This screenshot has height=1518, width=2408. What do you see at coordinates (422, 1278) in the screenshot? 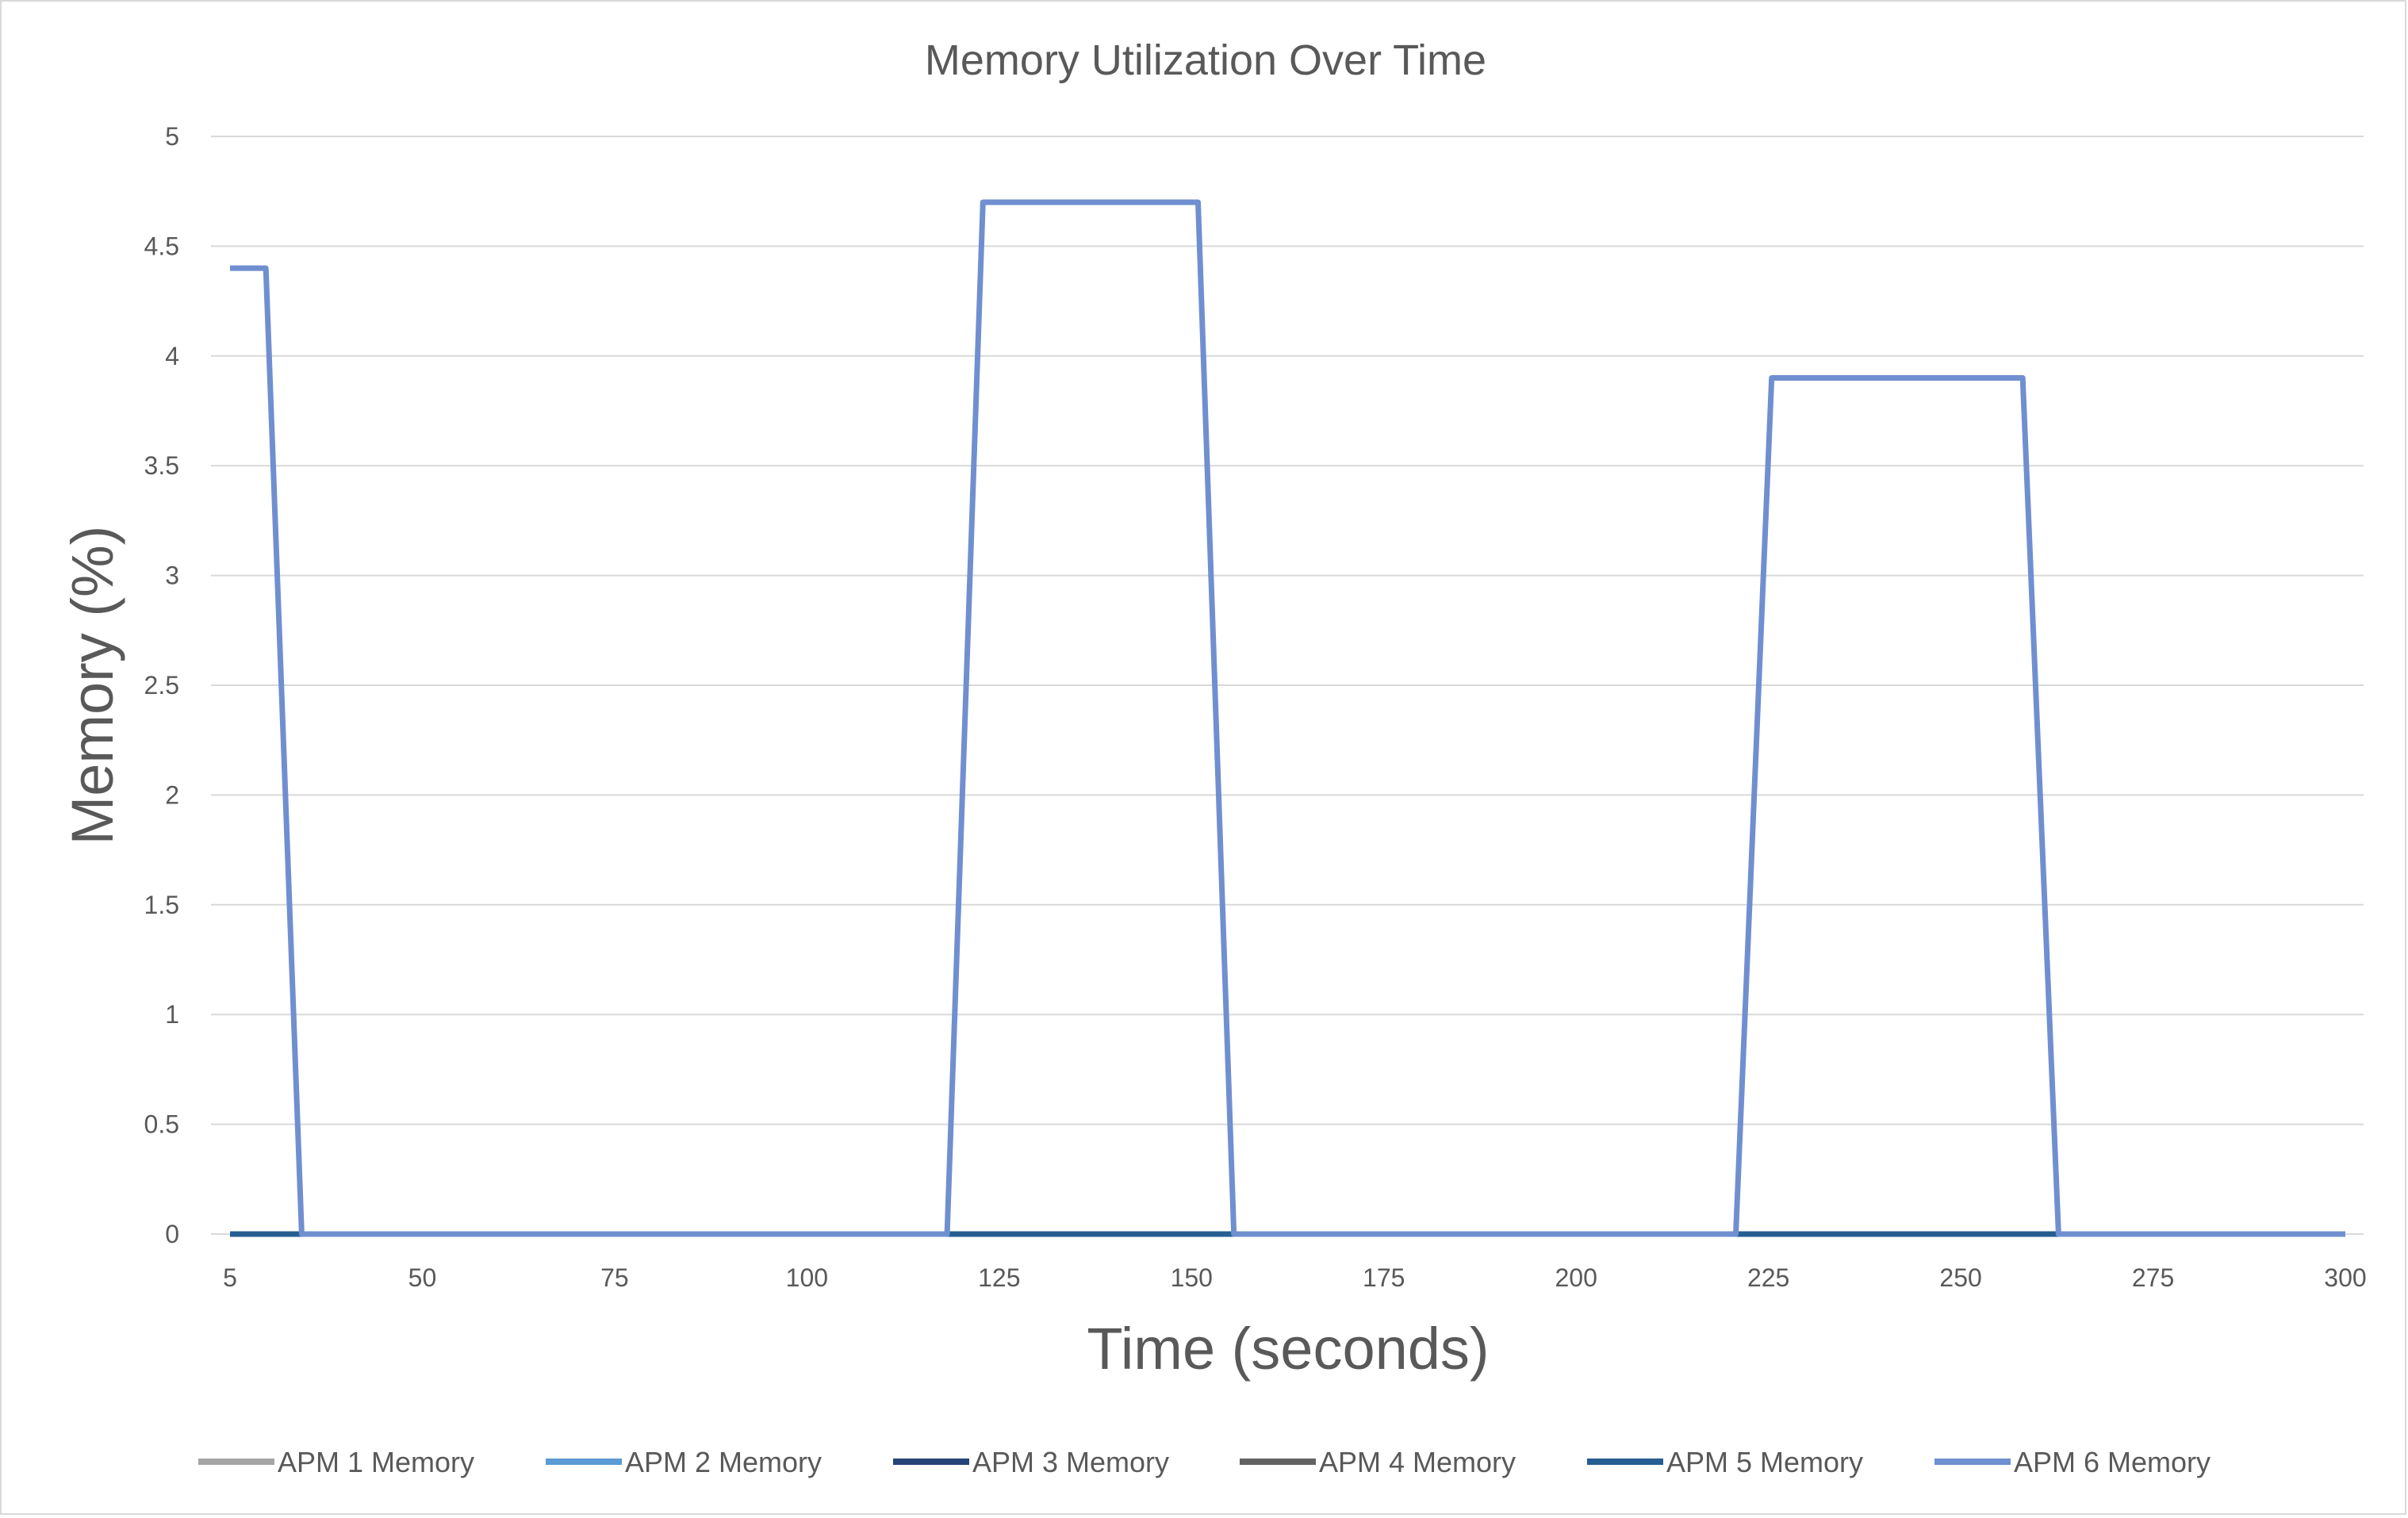
I see `x-tick-label: 50` at bounding box center [422, 1278].